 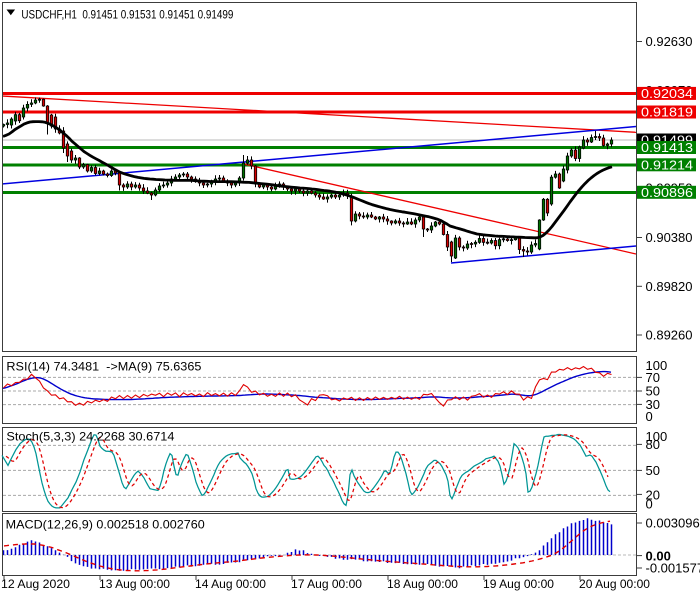 What do you see at coordinates (230, 584) in the screenshot?
I see `svg-text: 14 Aug 00:00` at bounding box center [230, 584].